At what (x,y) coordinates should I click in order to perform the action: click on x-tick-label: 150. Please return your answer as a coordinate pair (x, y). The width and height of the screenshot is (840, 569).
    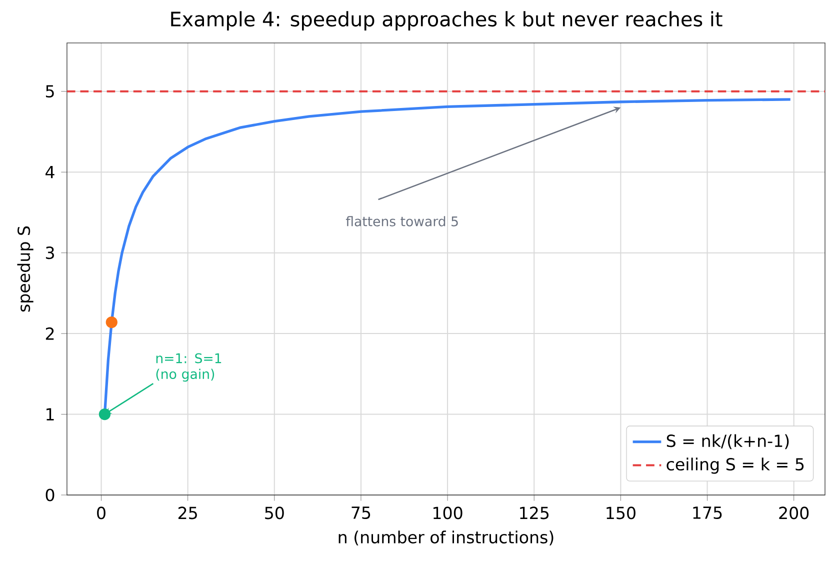
    Looking at the image, I should click on (621, 513).